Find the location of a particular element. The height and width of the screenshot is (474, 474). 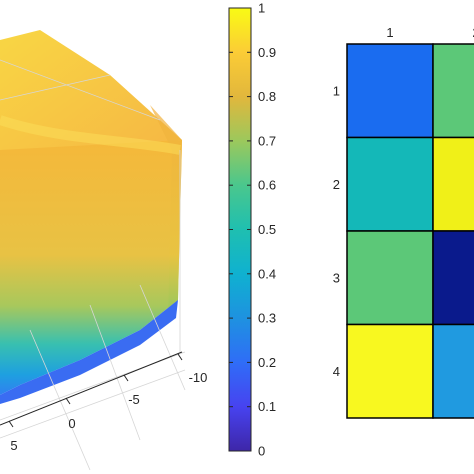

colorbar-tick-label: 0.9 is located at coordinates (267, 52).